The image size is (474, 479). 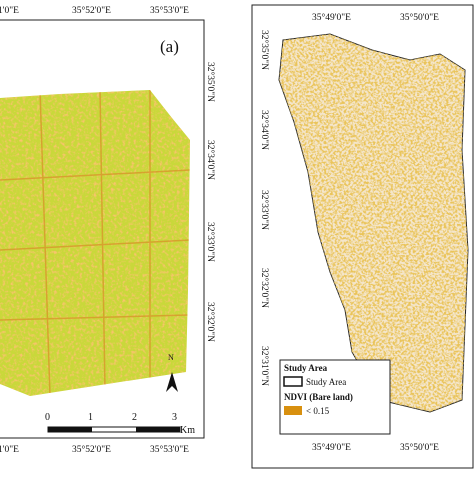 What do you see at coordinates (174, 417) in the screenshot?
I see `scale-label: 3` at bounding box center [174, 417].